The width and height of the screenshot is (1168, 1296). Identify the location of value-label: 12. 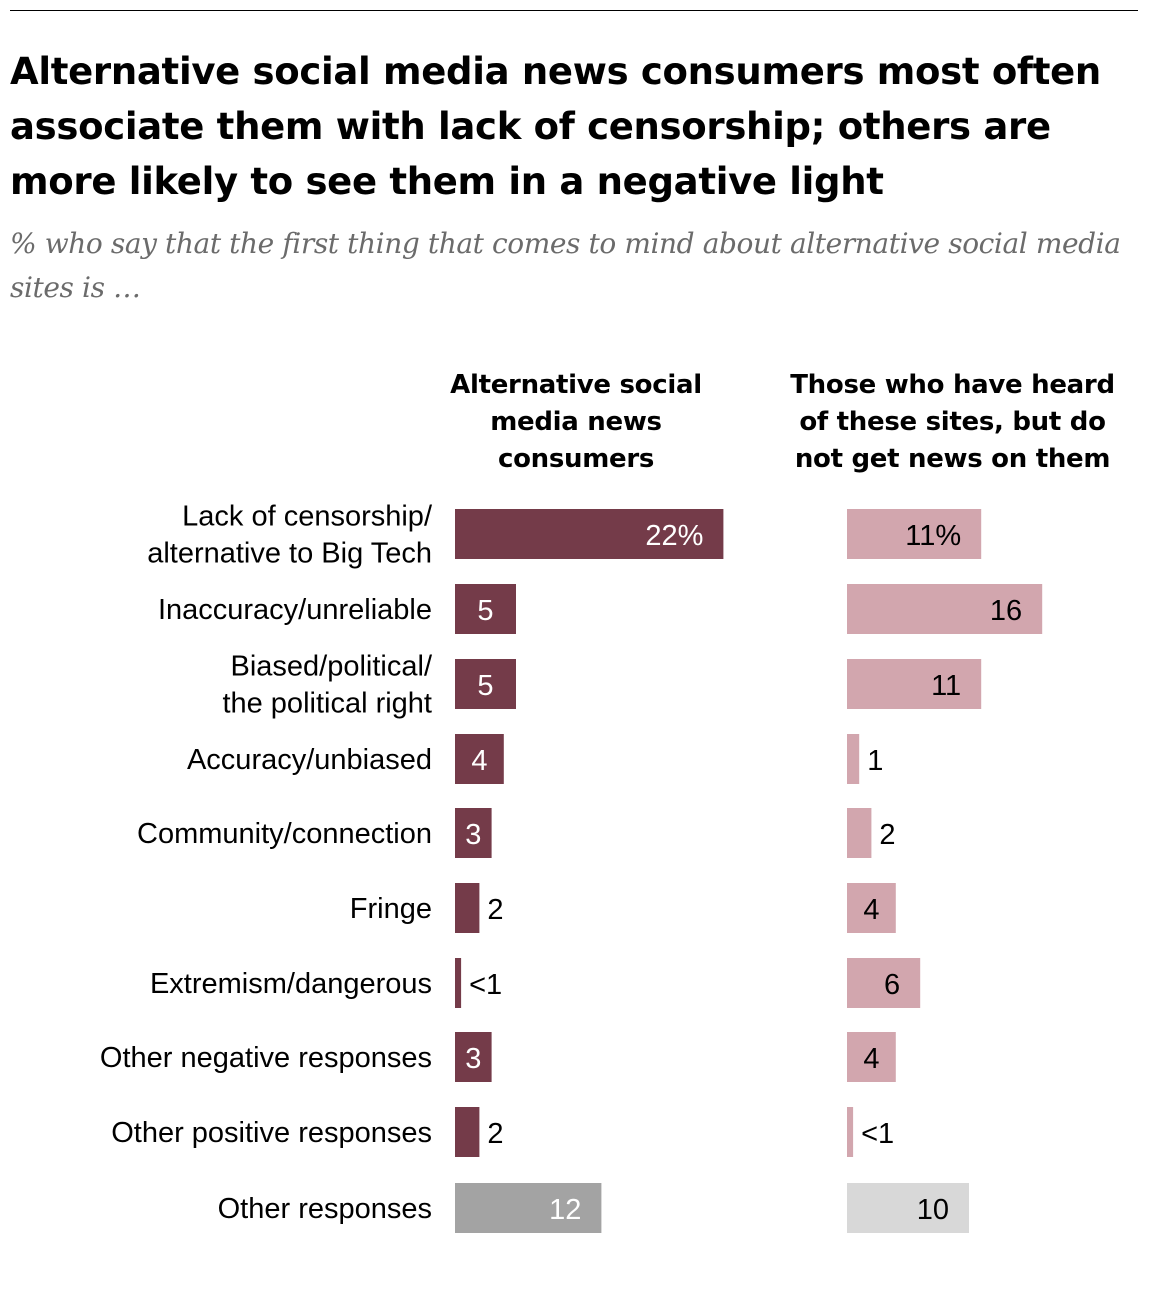
(565, 1210).